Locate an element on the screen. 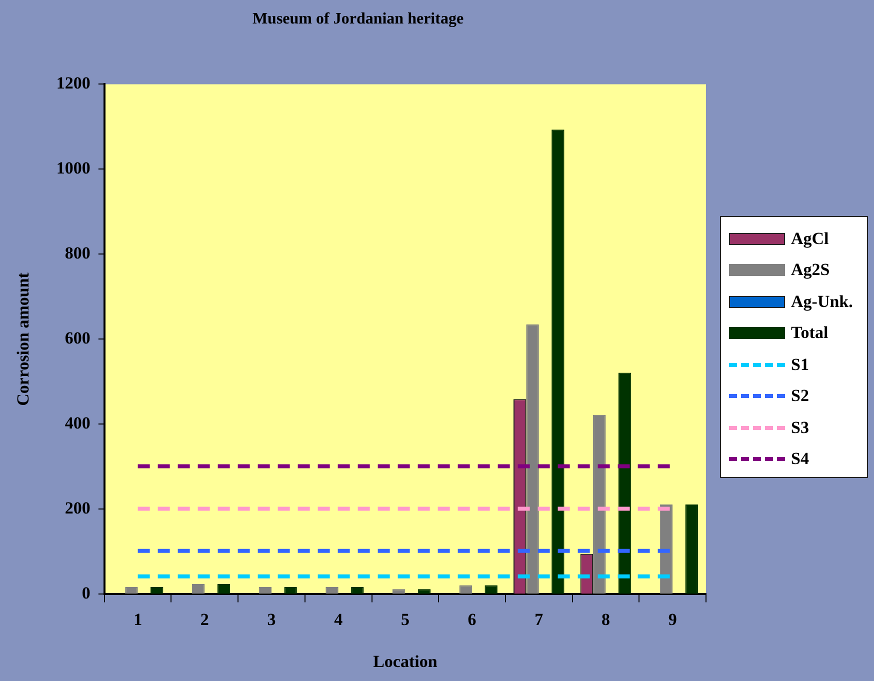 The height and width of the screenshot is (681, 874). y-tick-label: 600 is located at coordinates (77, 338).